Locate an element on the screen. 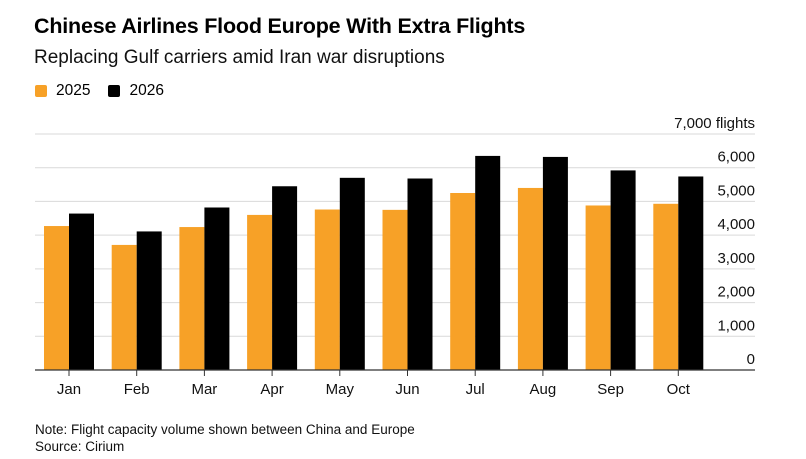 Image resolution: width=806 pixels, height=459 pixels. y-tick-label-3000: 3,000 is located at coordinates (736, 258).